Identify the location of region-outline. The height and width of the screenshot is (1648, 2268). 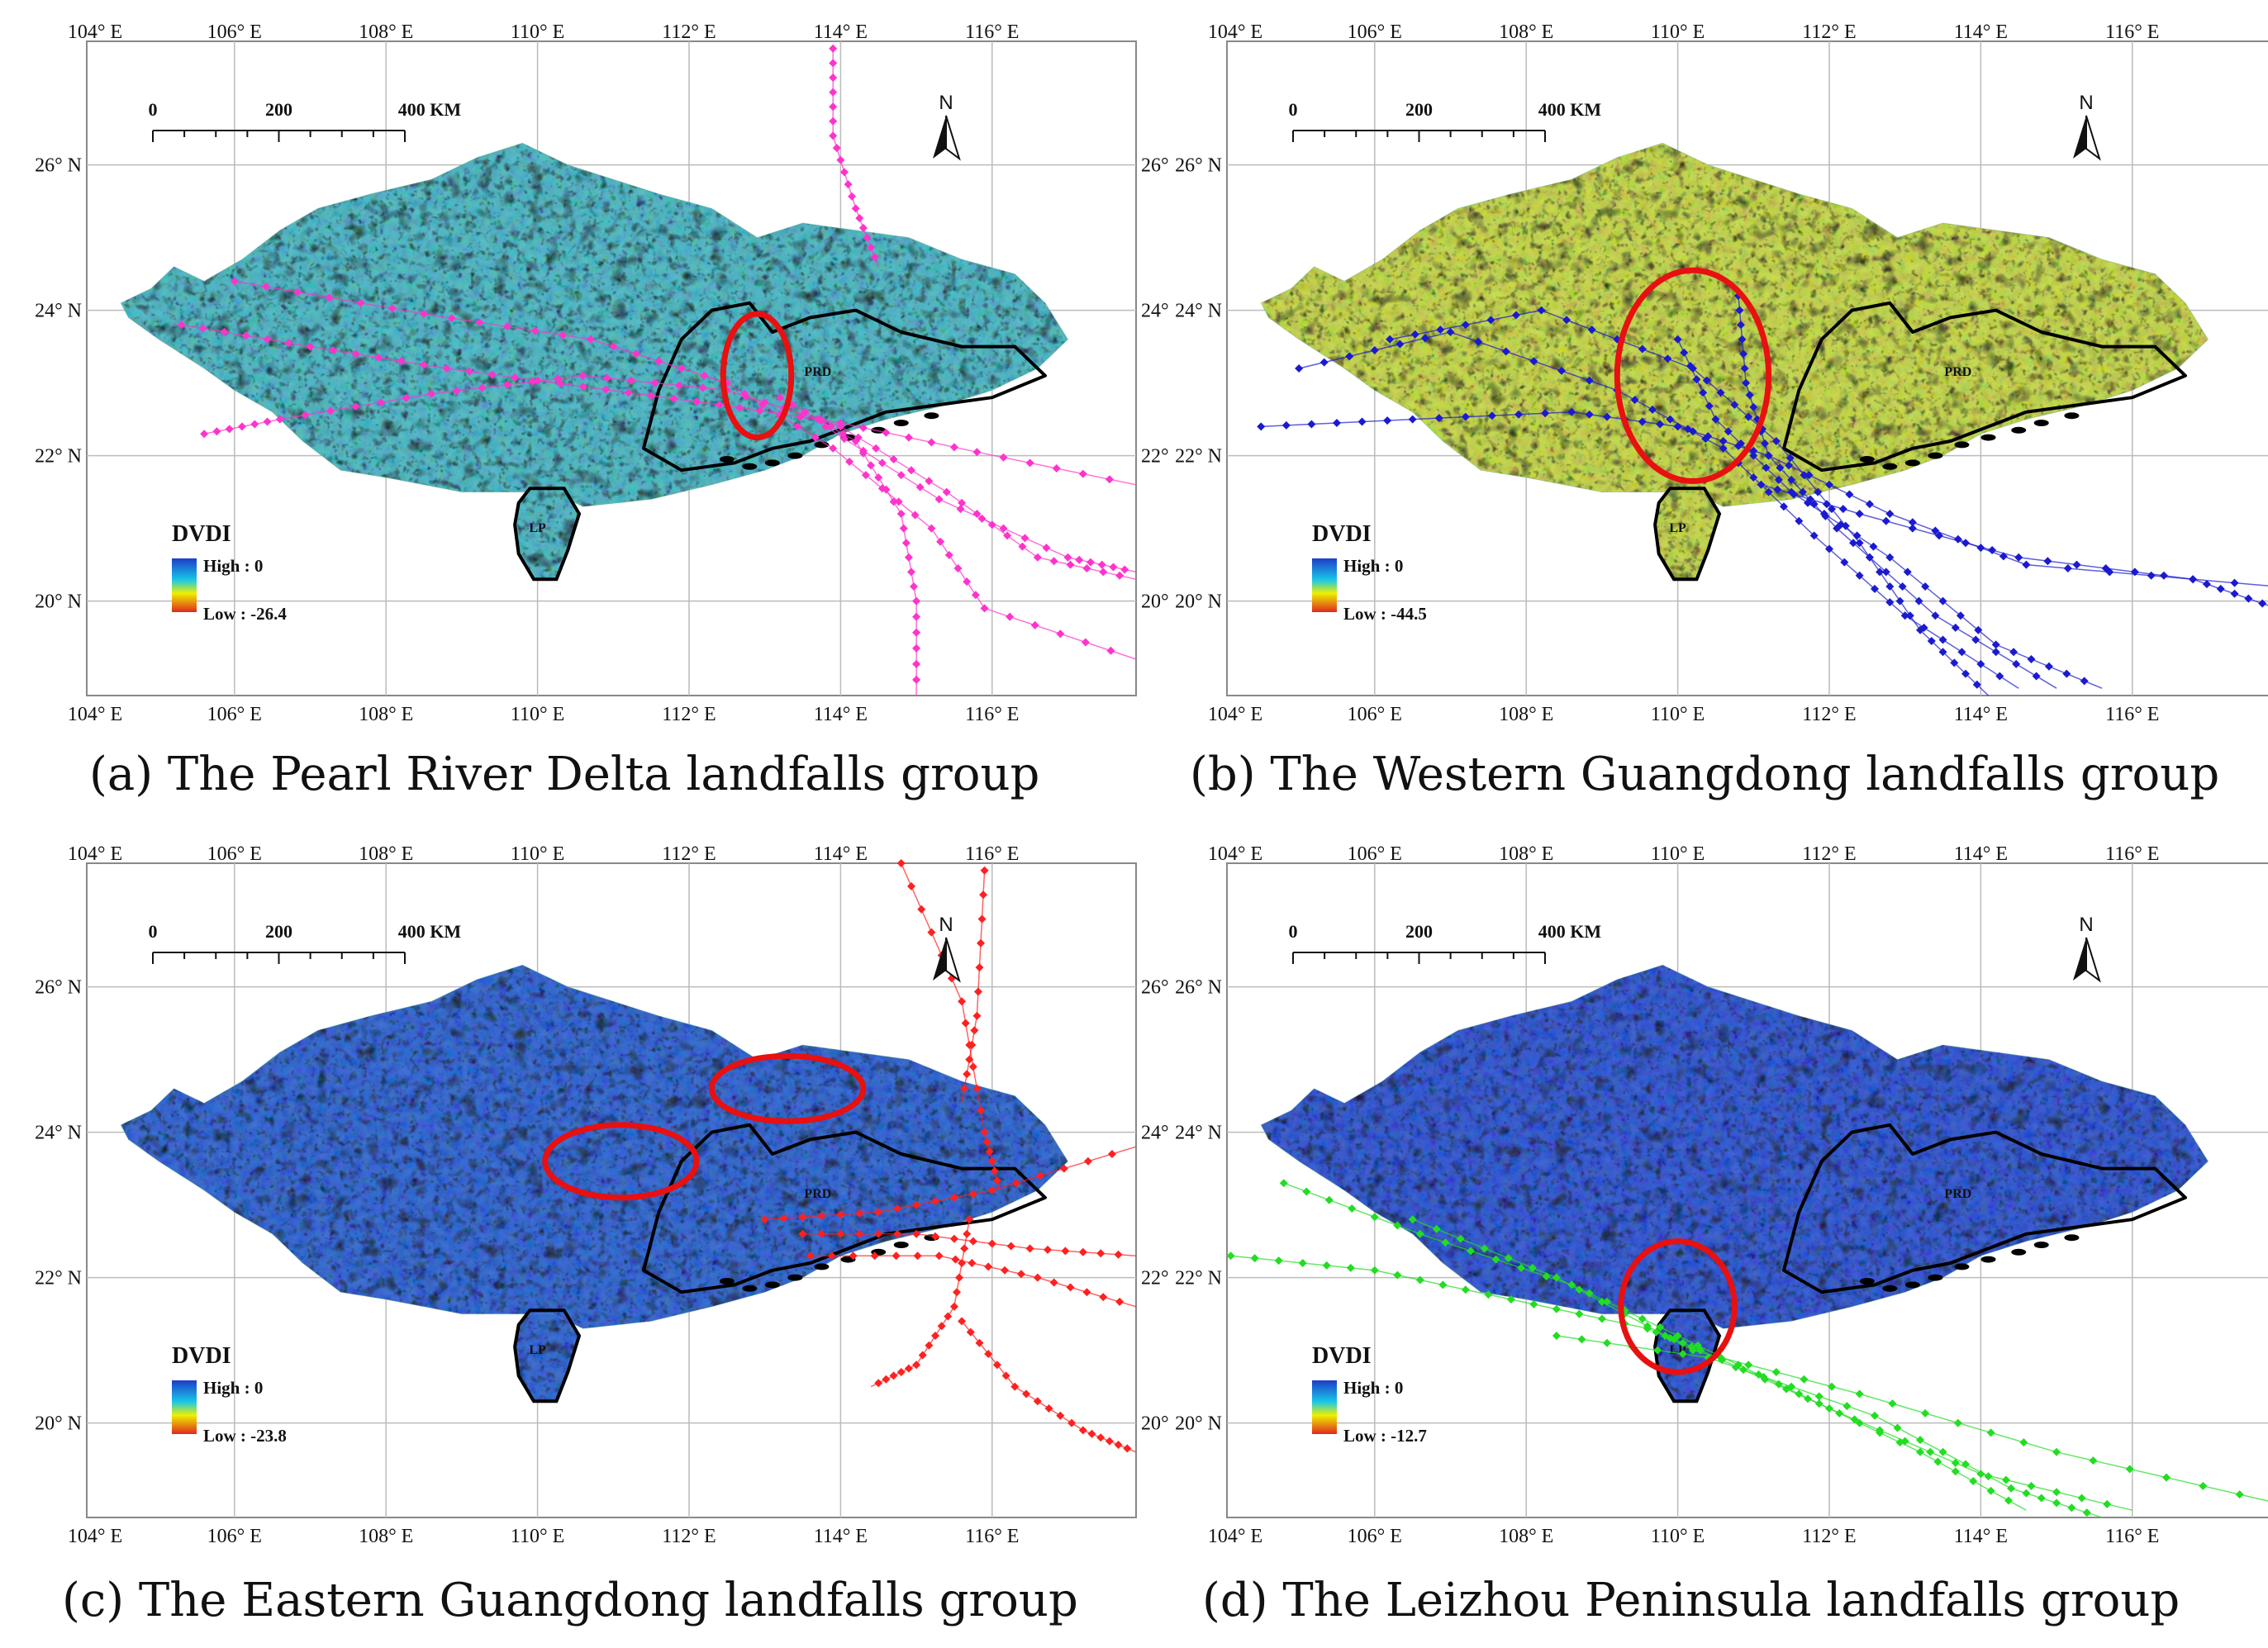
(1734, 324).